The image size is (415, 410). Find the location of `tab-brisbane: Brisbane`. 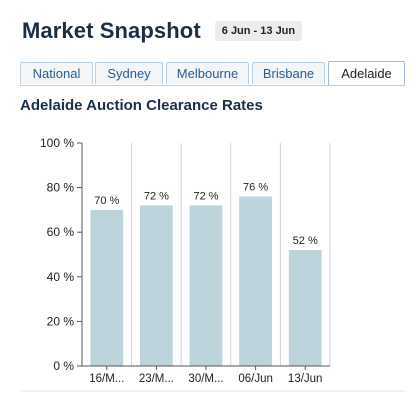

tab-brisbane: Brisbane is located at coordinates (288, 73).